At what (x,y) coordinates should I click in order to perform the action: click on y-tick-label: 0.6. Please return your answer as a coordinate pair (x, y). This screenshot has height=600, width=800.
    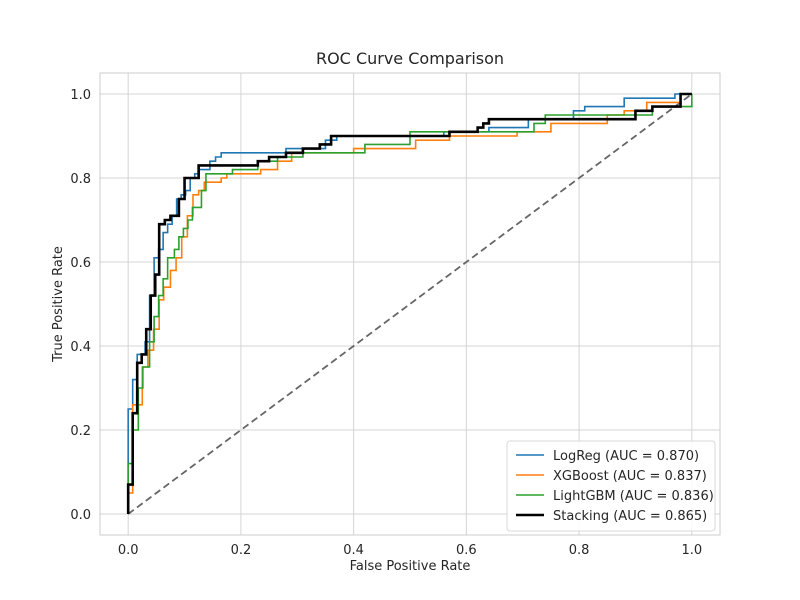
    Looking at the image, I should click on (80, 263).